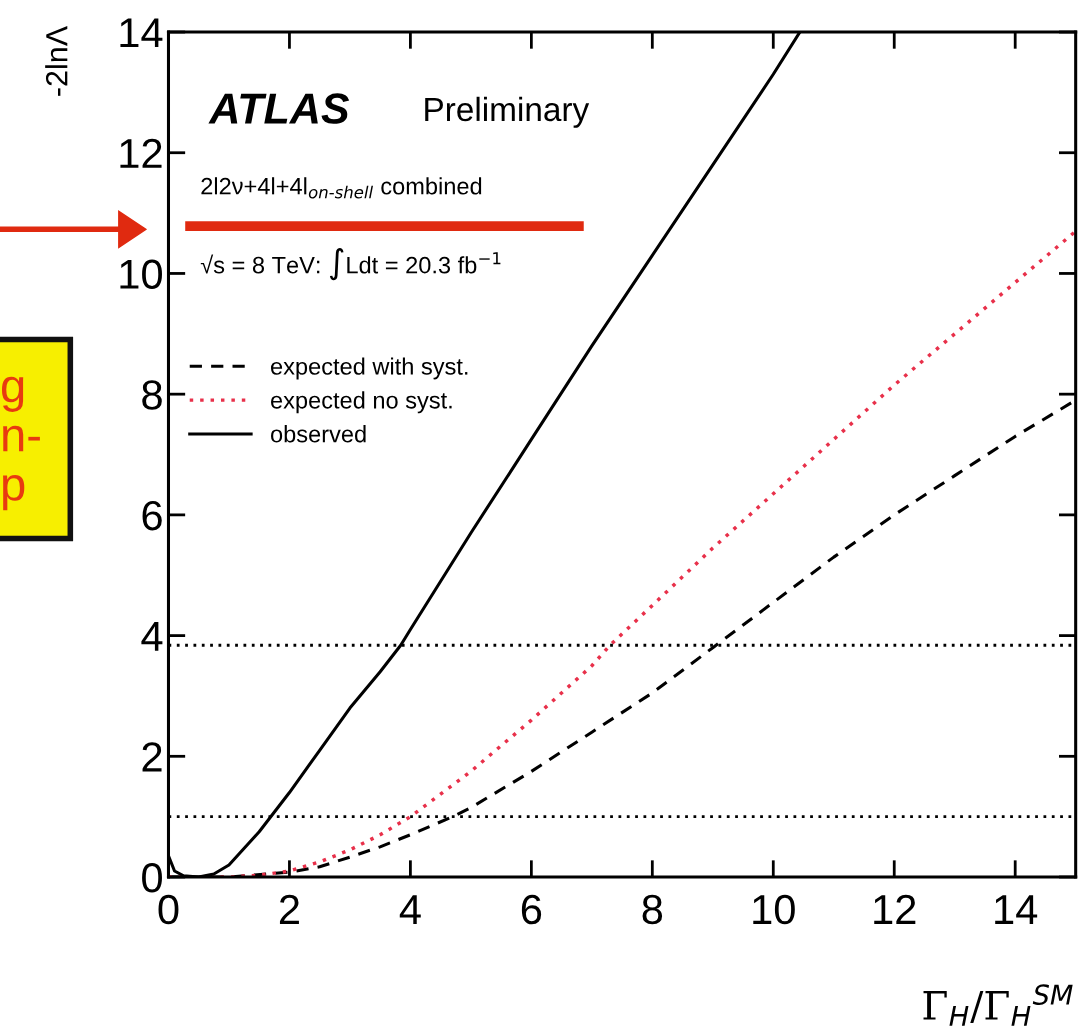 This screenshot has width=1080, height=1033. Describe the element at coordinates (774, 909) in the screenshot. I see `x-tick-label: 10` at that location.